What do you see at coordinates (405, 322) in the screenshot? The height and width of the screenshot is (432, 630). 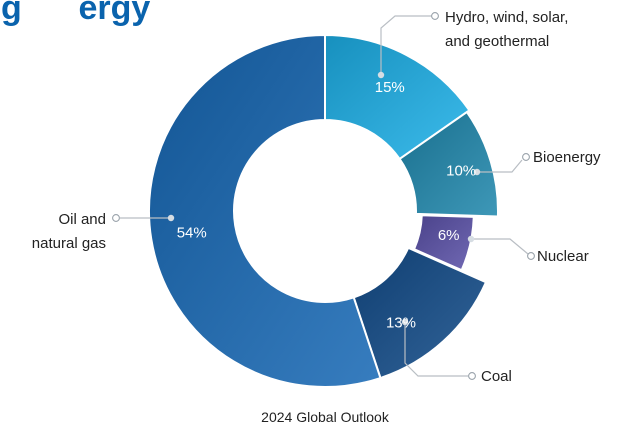 I see `leader-dot-coal` at bounding box center [405, 322].